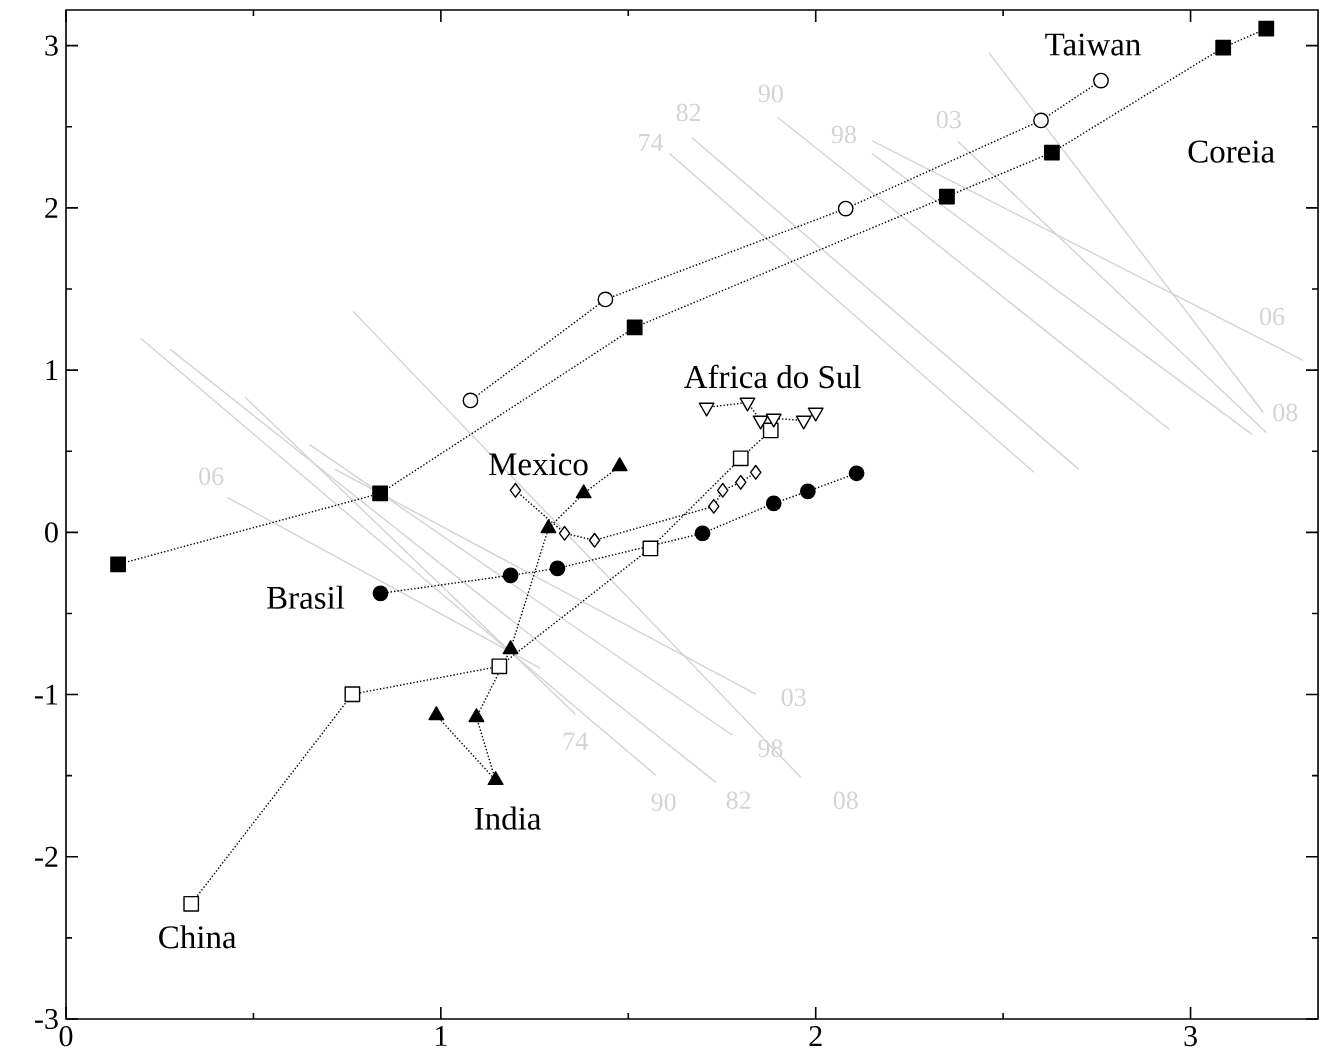  I want to click on series-label: Taiwan, so click(1093, 44).